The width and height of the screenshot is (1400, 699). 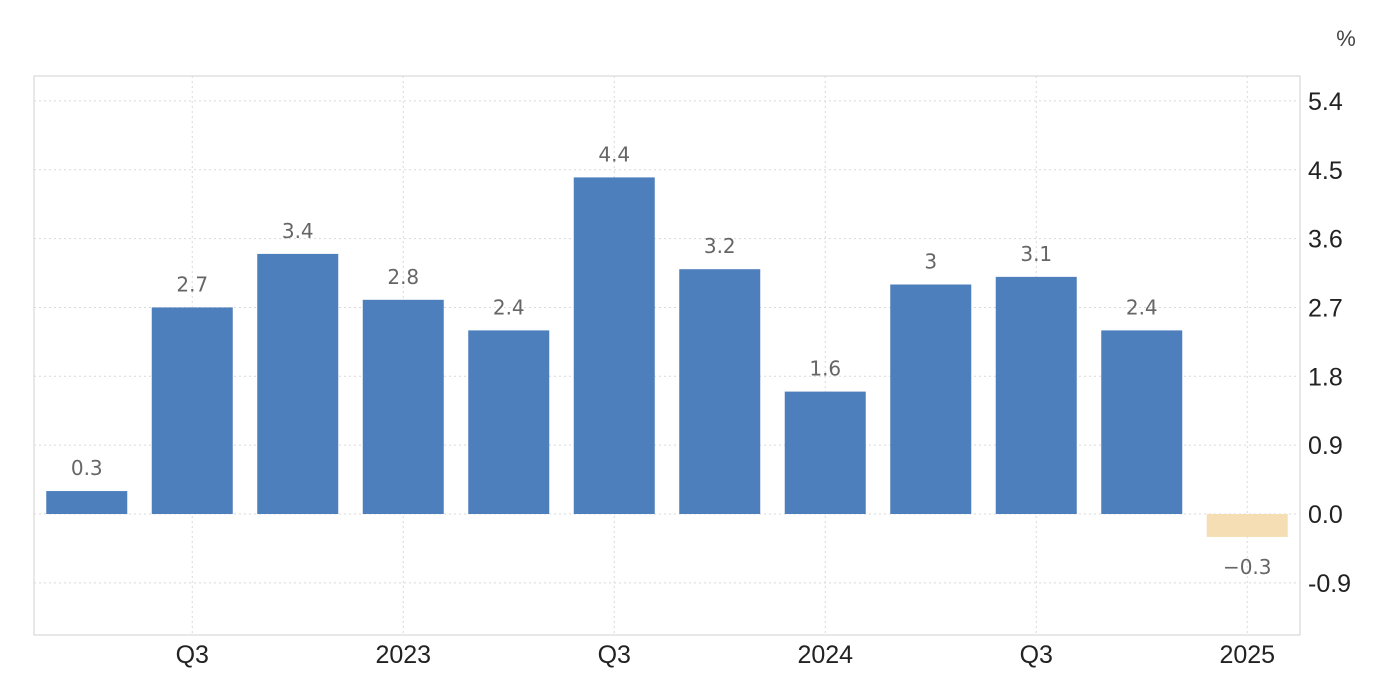 I want to click on bar-2025-q1, so click(x=1247, y=525).